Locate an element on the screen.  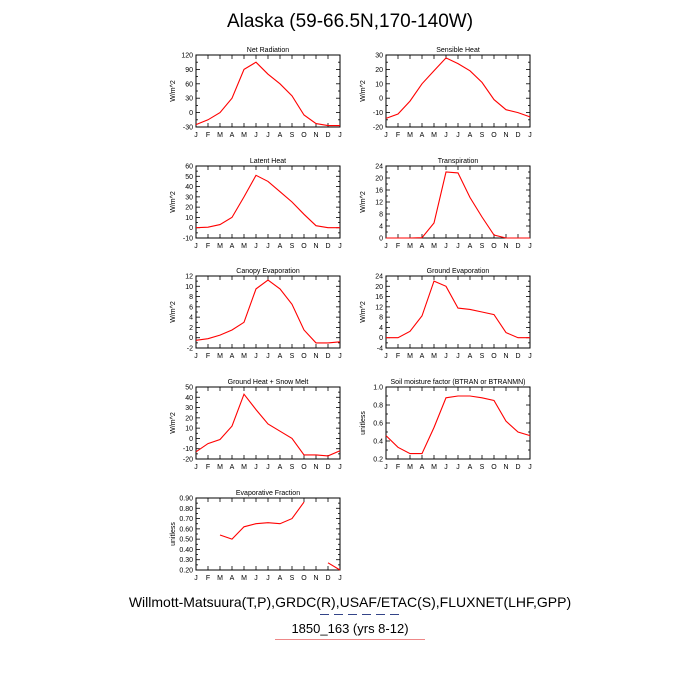
y-tick-label: 120 is located at coordinates (187, 56).